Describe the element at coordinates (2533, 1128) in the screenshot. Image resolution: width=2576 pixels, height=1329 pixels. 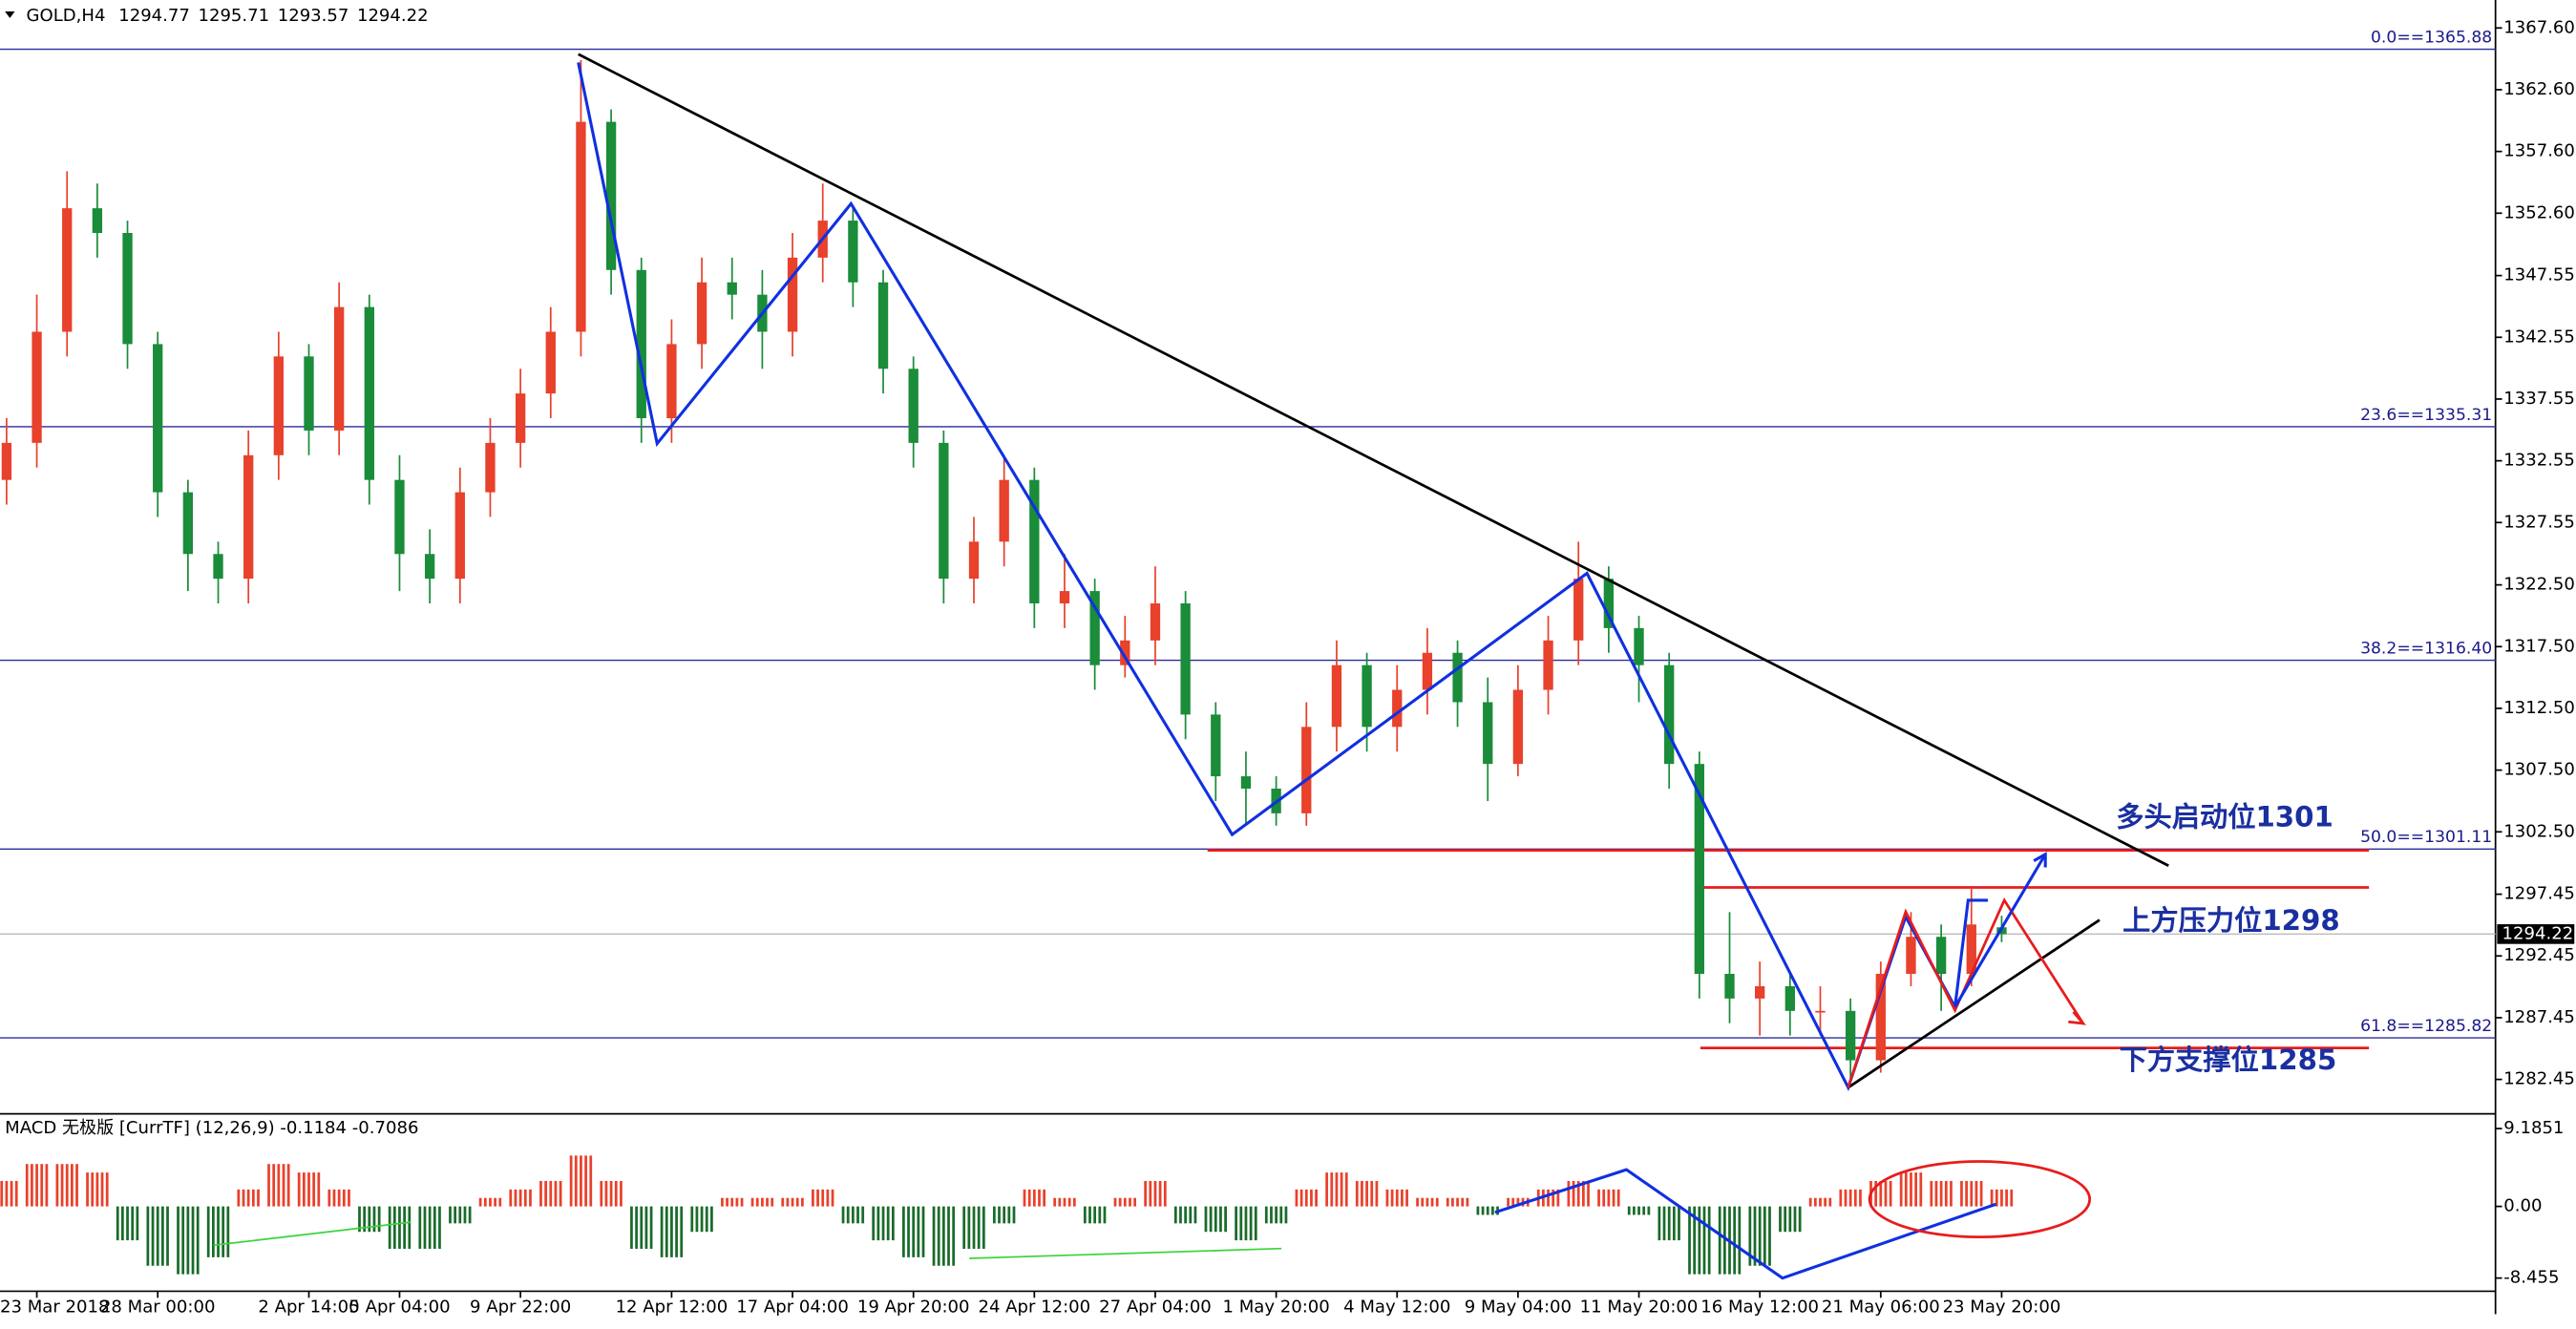
I see `y-tick-label: 9.1851` at that location.